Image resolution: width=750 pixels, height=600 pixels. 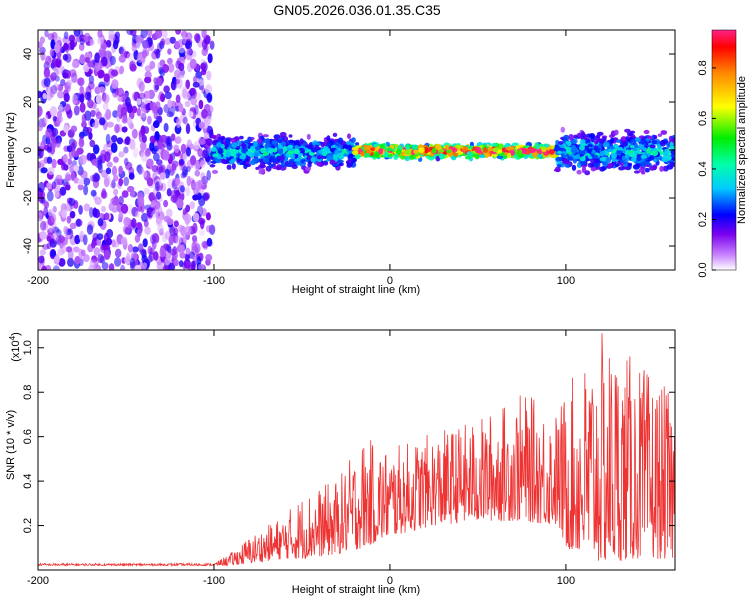 What do you see at coordinates (28, 102) in the screenshot?
I see `y-tick-label: 20` at bounding box center [28, 102].